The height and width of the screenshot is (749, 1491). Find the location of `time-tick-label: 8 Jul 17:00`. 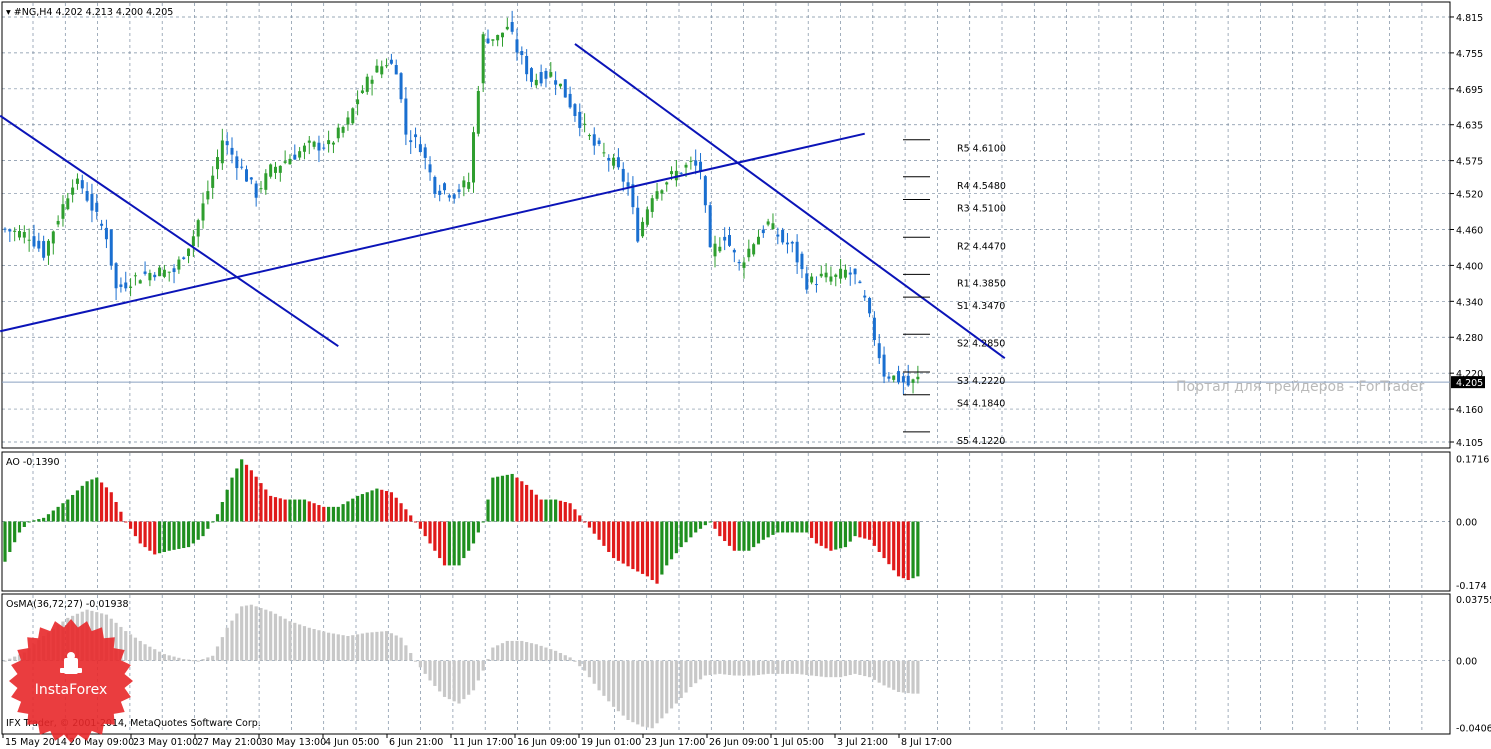

time-tick-label: 8 Jul 17:00 is located at coordinates (926, 742).